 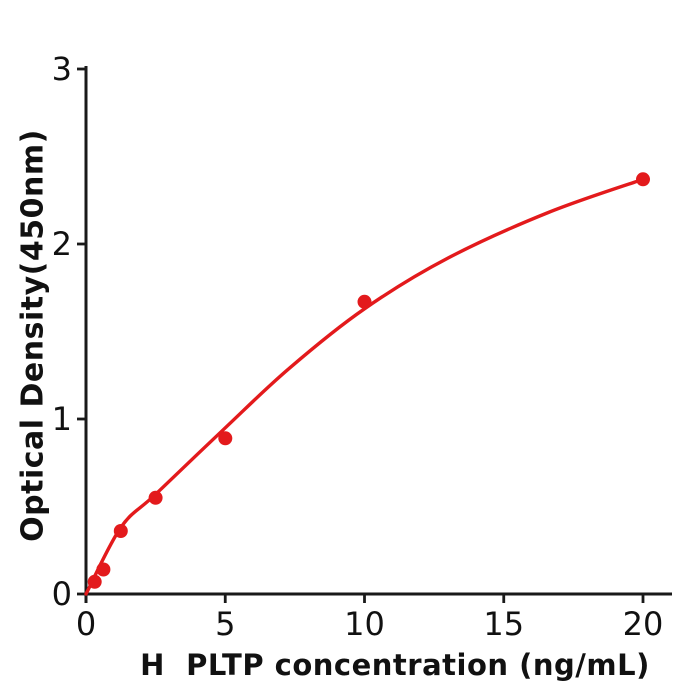 I want to click on x-tick-label: 10, so click(x=364, y=624).